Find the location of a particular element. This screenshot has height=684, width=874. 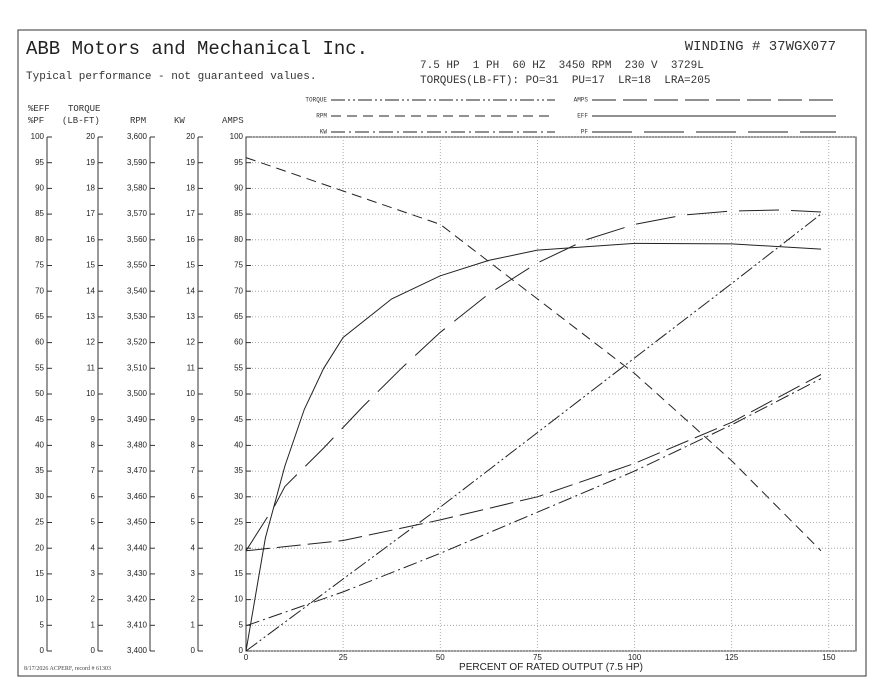

y-tick-label: 3,540 is located at coordinates (137, 290).